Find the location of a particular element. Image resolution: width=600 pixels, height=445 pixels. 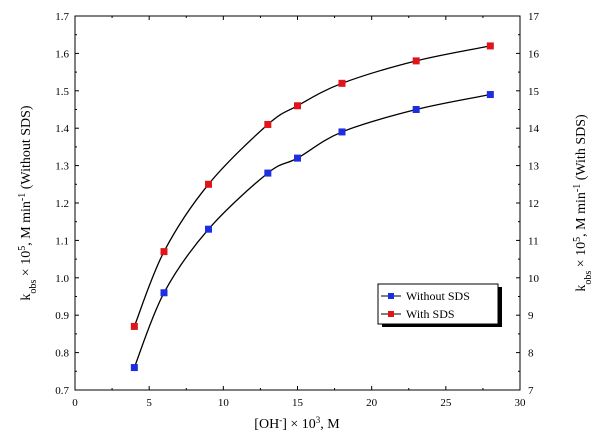

legend-box is located at coordinates (438, 304).